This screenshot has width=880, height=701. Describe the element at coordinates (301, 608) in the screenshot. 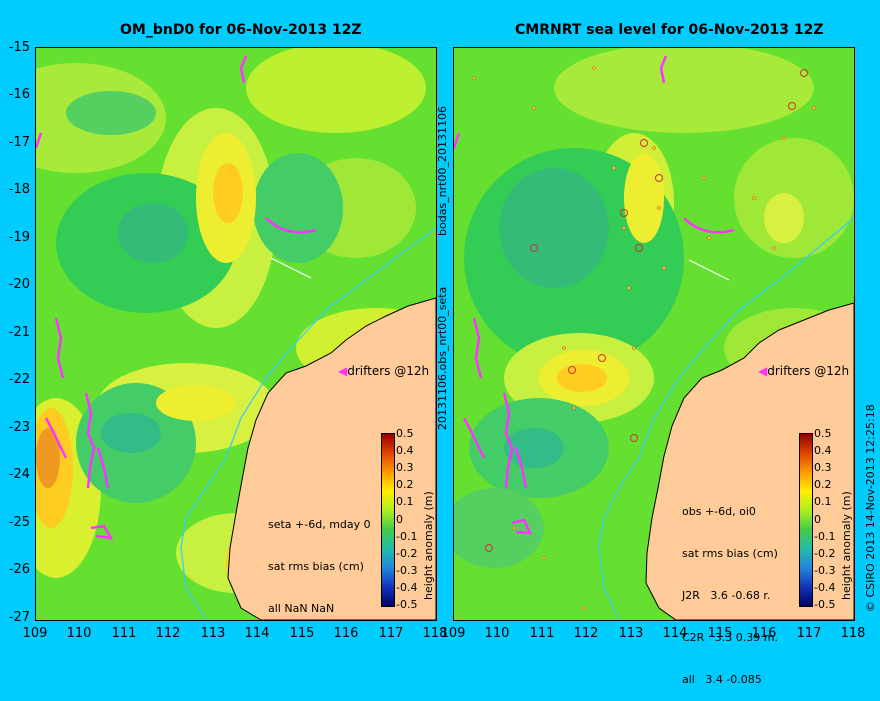

I see `info-line: all NaN NaN` at that location.